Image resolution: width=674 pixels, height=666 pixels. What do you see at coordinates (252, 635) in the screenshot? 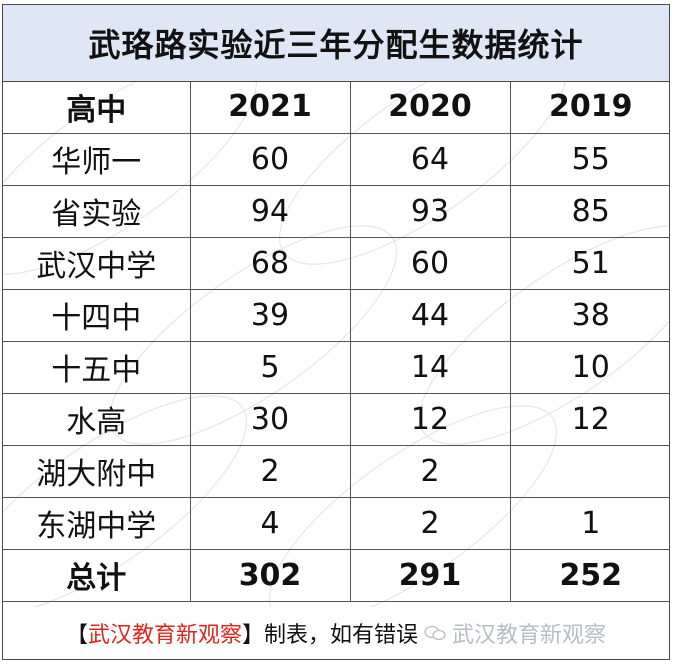
I see `footer-bracket-close: 】` at bounding box center [252, 635].